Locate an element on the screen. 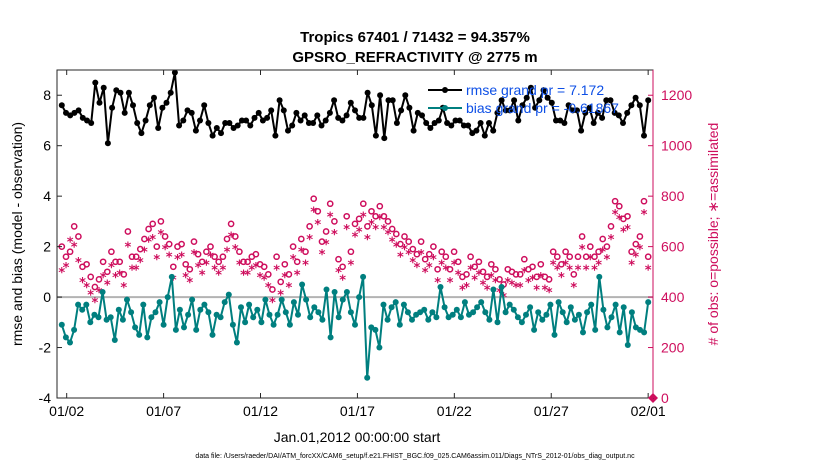 This screenshot has height=470, width=830. x-axis-label: Jan.01,2012 00:00:00 start is located at coordinates (357, 437).